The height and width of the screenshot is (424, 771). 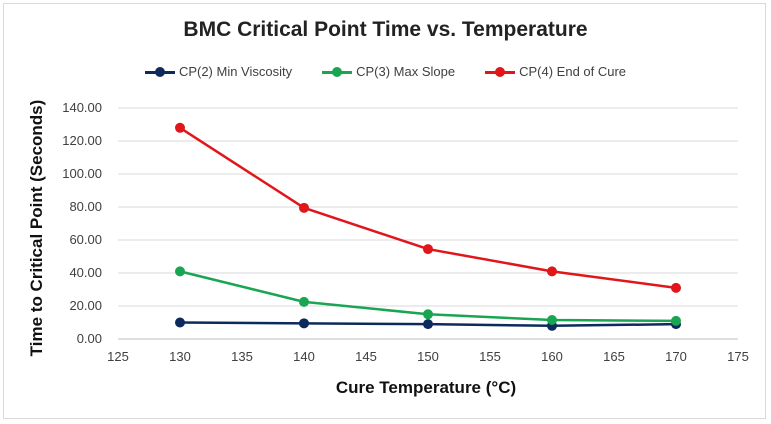 What do you see at coordinates (406, 71) in the screenshot?
I see `legend-label-max-slope: CP(3) Max Slope` at bounding box center [406, 71].